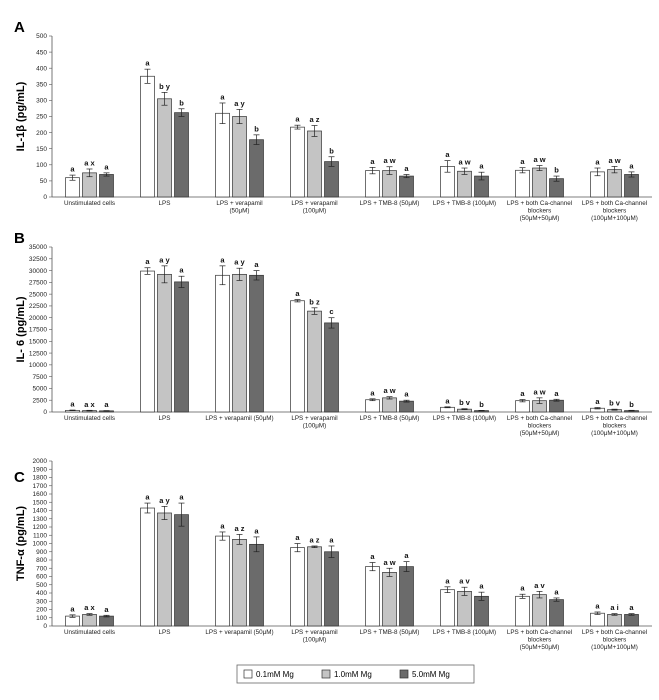 The width and height of the screenshot is (659, 700). Describe the element at coordinates (38, 271) in the screenshot. I see `y-tick-label: 30000` at that location.